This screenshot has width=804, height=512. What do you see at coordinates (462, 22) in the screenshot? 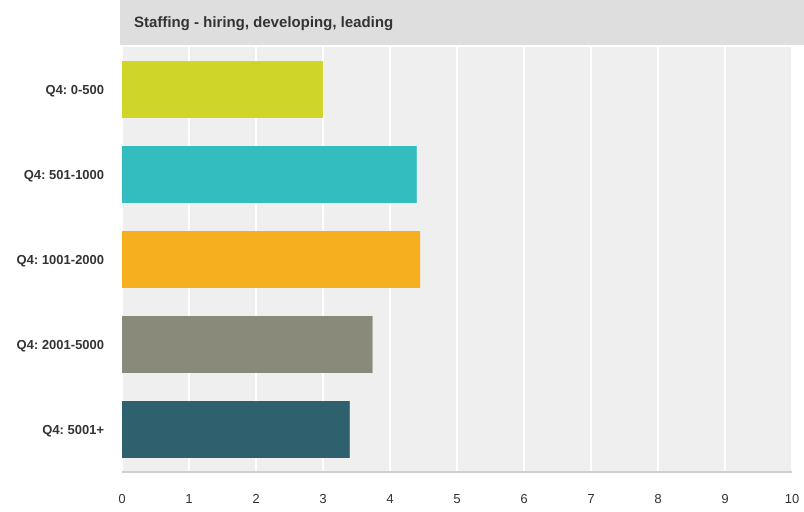
I see `chart-title: Staffing - hiring, developing, leading` at bounding box center [462, 22].